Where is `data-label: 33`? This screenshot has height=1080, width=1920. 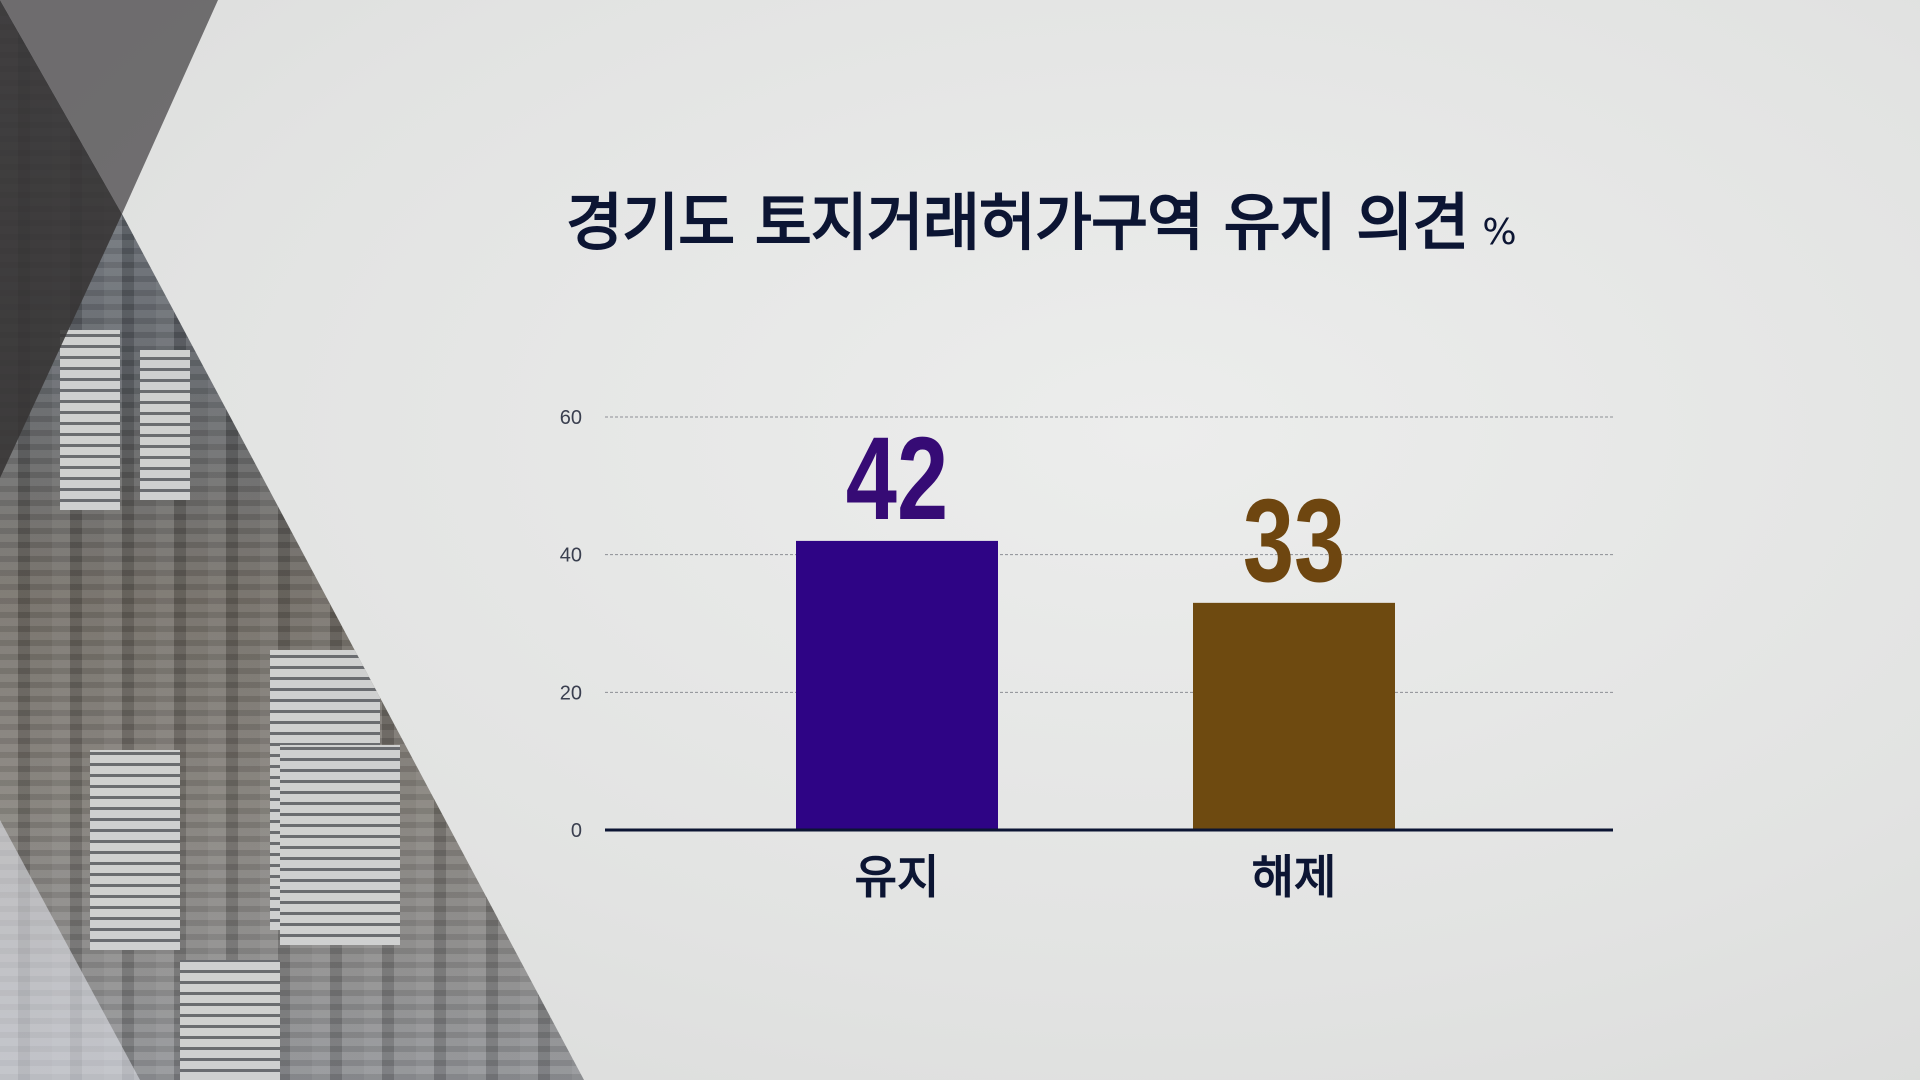
data-label: 33 is located at coordinates (1294, 541).